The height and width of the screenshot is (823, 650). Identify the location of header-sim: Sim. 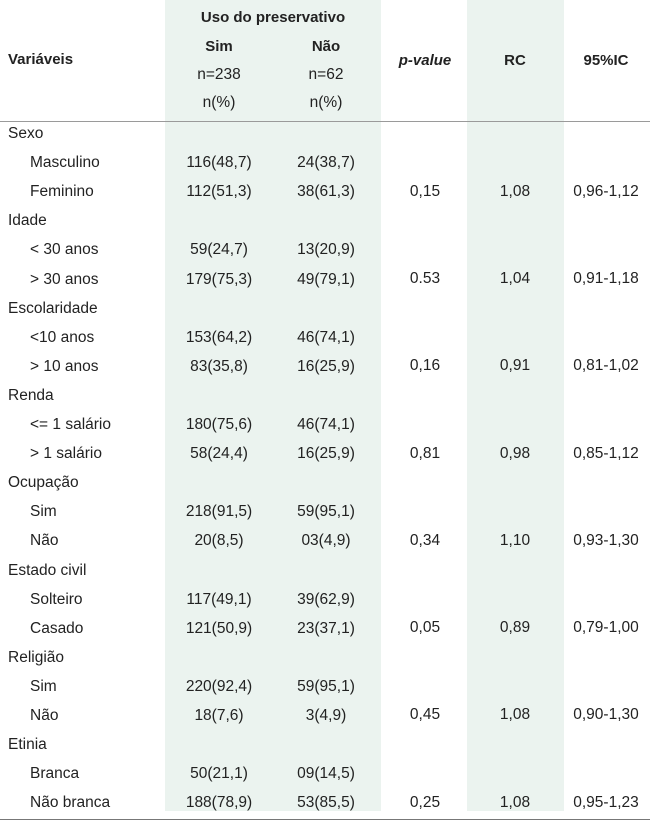
(219, 46).